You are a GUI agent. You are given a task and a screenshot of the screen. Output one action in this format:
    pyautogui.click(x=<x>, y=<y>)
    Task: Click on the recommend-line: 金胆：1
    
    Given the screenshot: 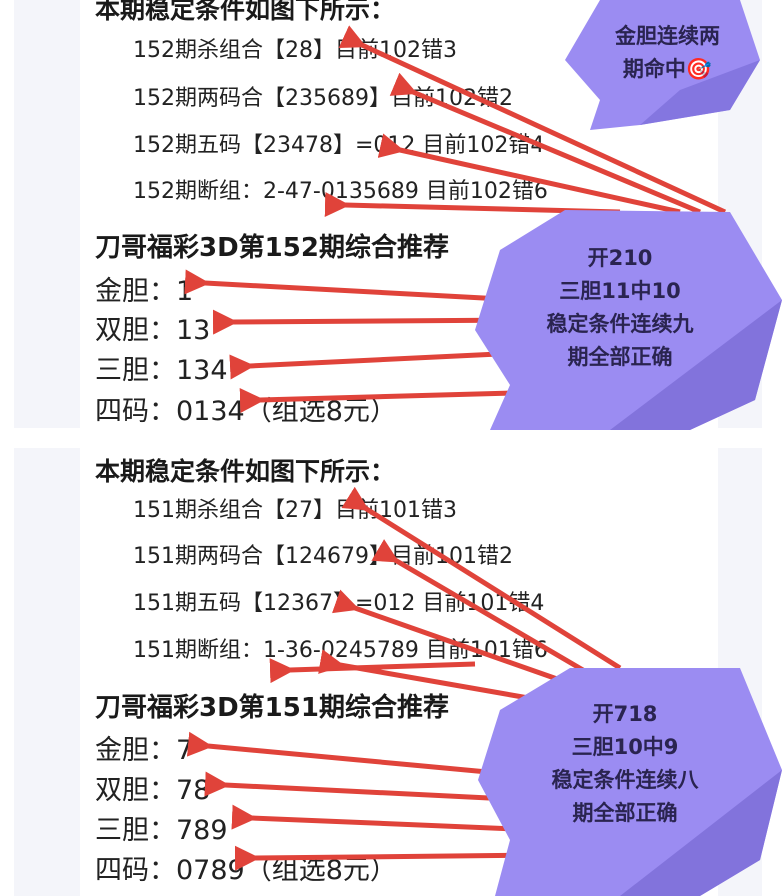 What is the action you would take?
    pyautogui.click(x=144, y=291)
    